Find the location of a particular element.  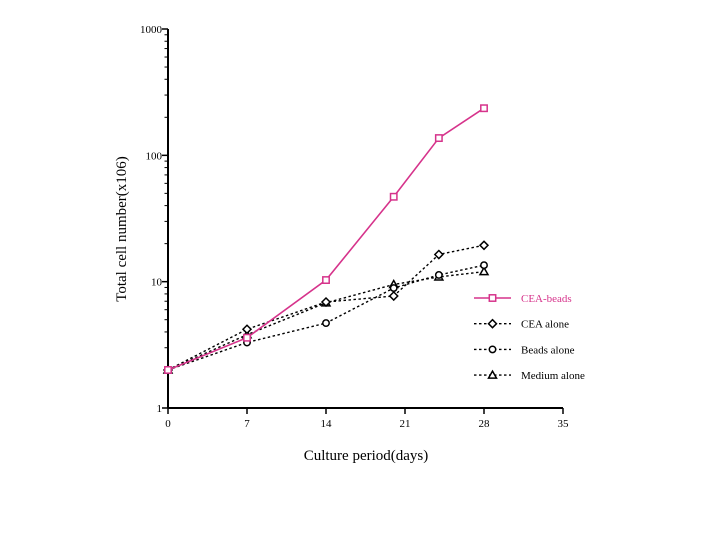

legend-item-cea-alone: CEA alone is located at coordinates (521, 324).